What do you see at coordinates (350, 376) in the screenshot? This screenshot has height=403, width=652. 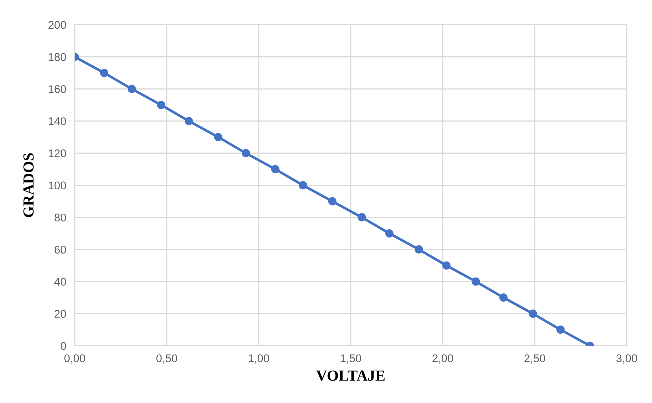 I see `x-axis-title: VOLTAJE` at bounding box center [350, 376].